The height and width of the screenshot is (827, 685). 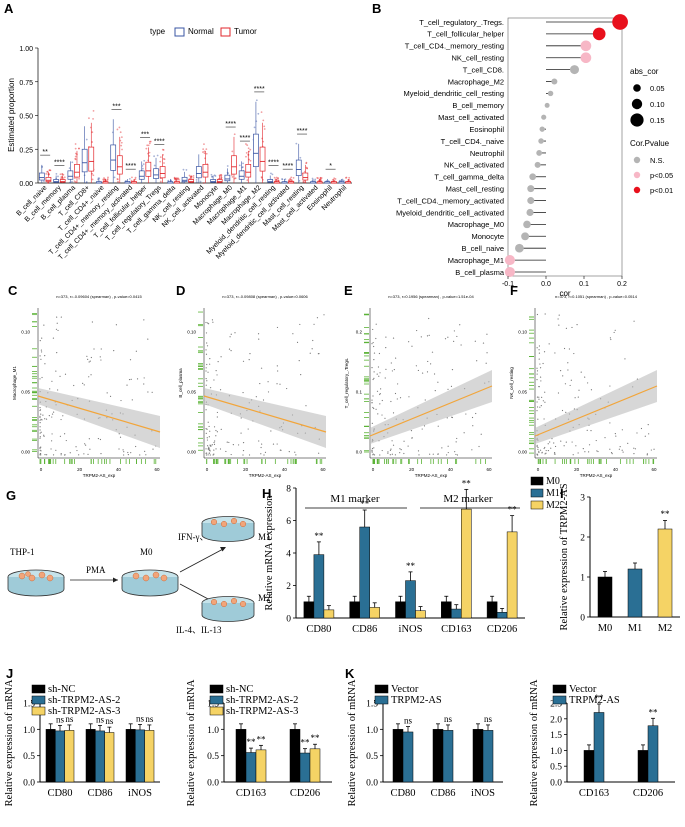 I want to click on pma-label: PMA, so click(x=96, y=570).